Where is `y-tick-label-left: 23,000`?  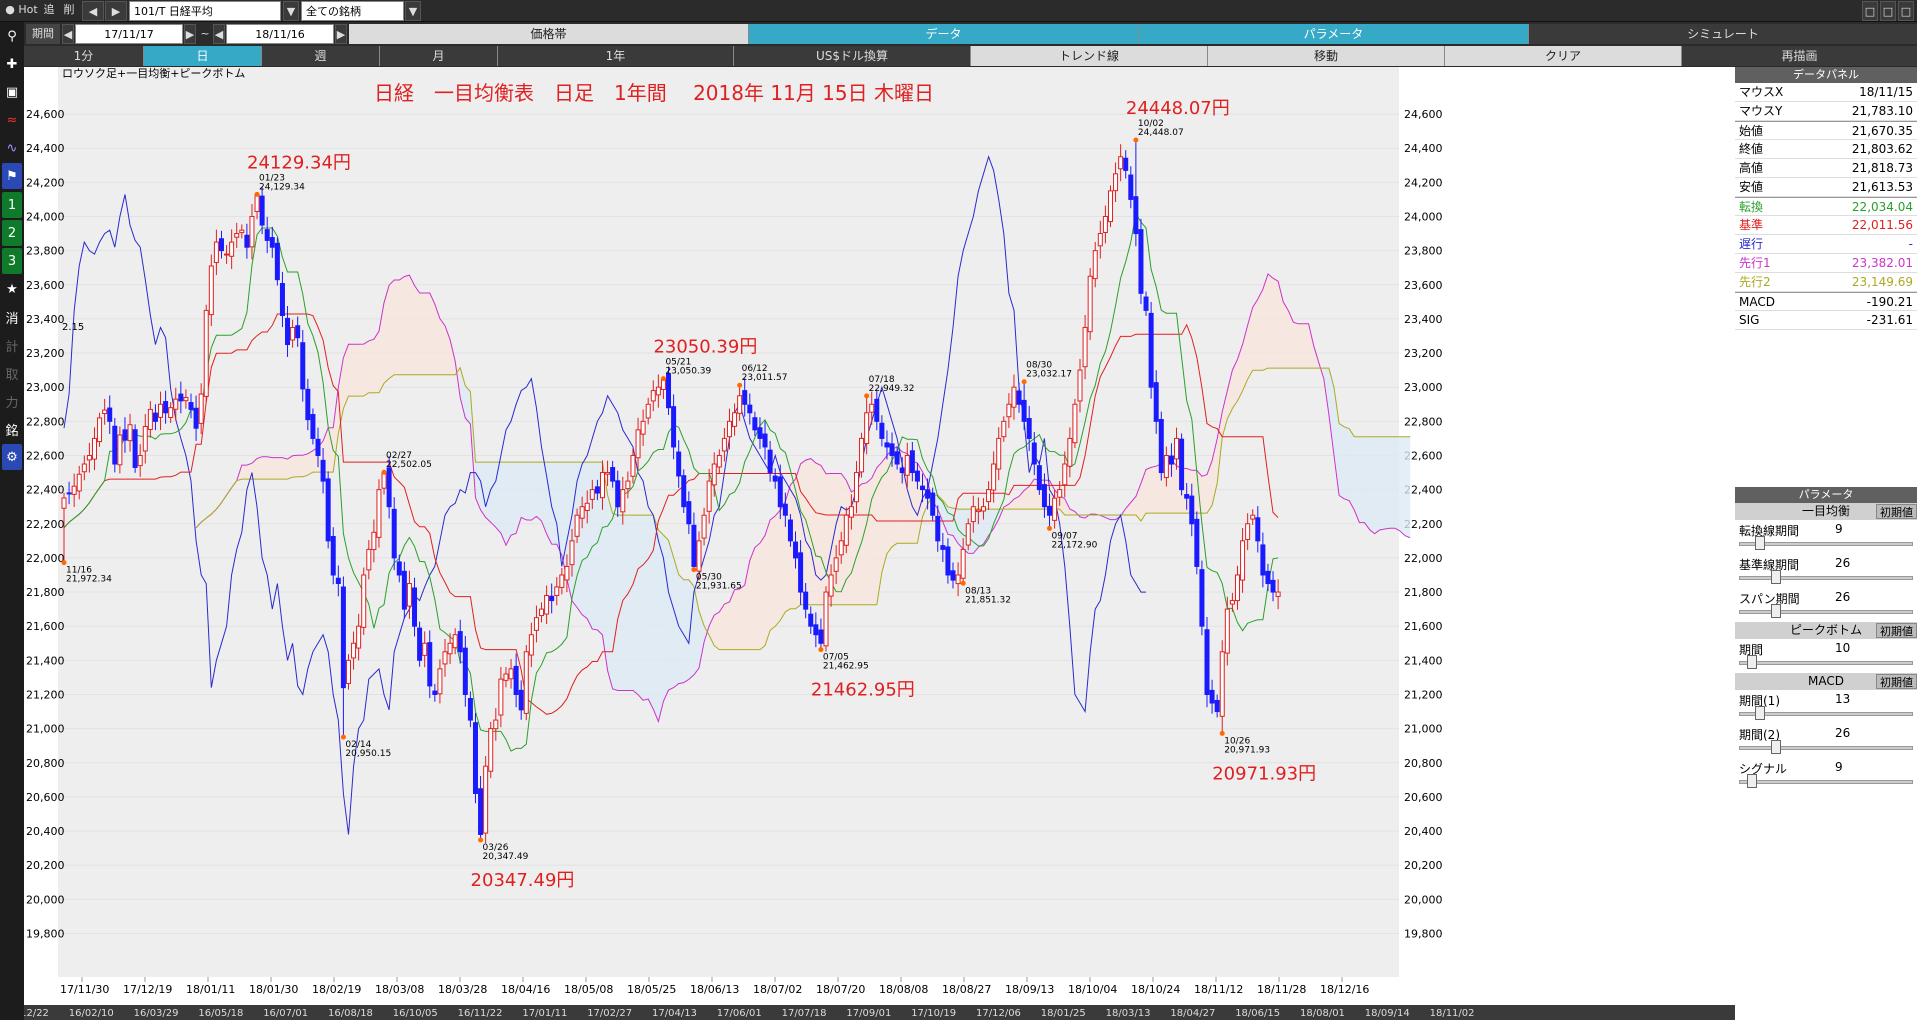
y-tick-label-left: 23,000 is located at coordinates (45, 387).